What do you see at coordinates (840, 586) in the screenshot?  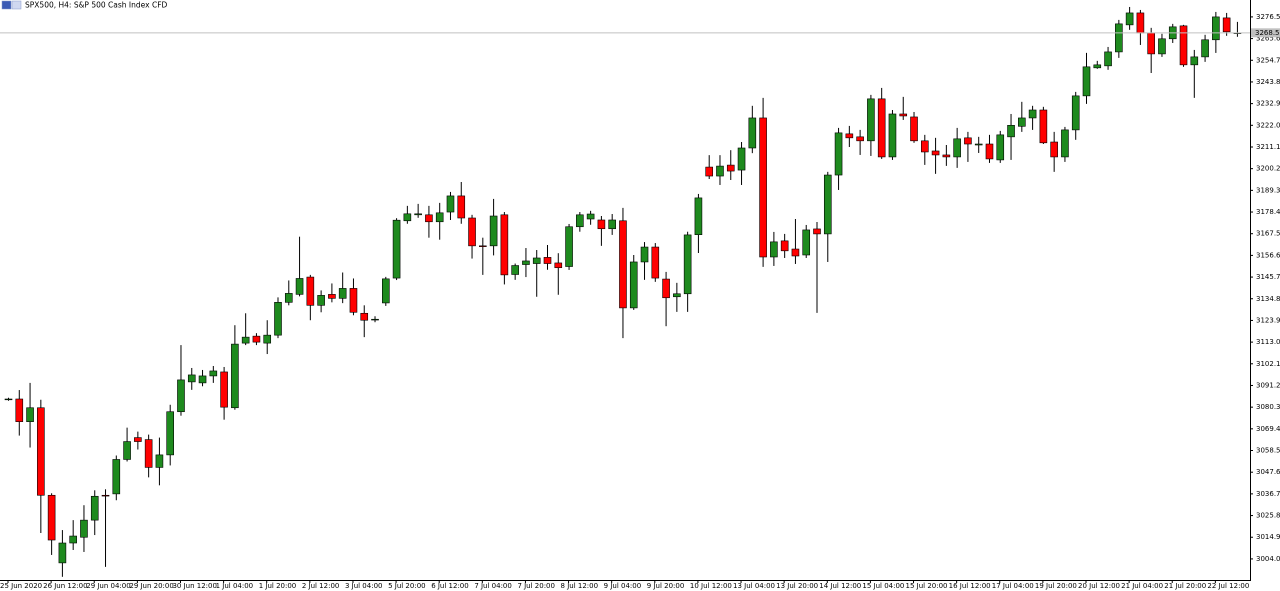 I see `x-tick-label: 14 Jul 12:00` at bounding box center [840, 586].